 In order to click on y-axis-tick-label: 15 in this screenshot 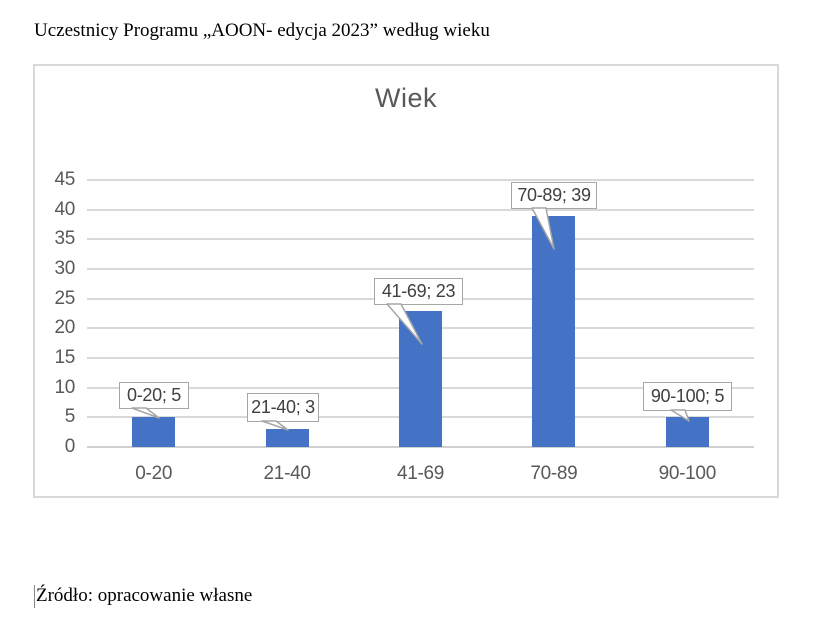, I will do `click(64, 357)`.